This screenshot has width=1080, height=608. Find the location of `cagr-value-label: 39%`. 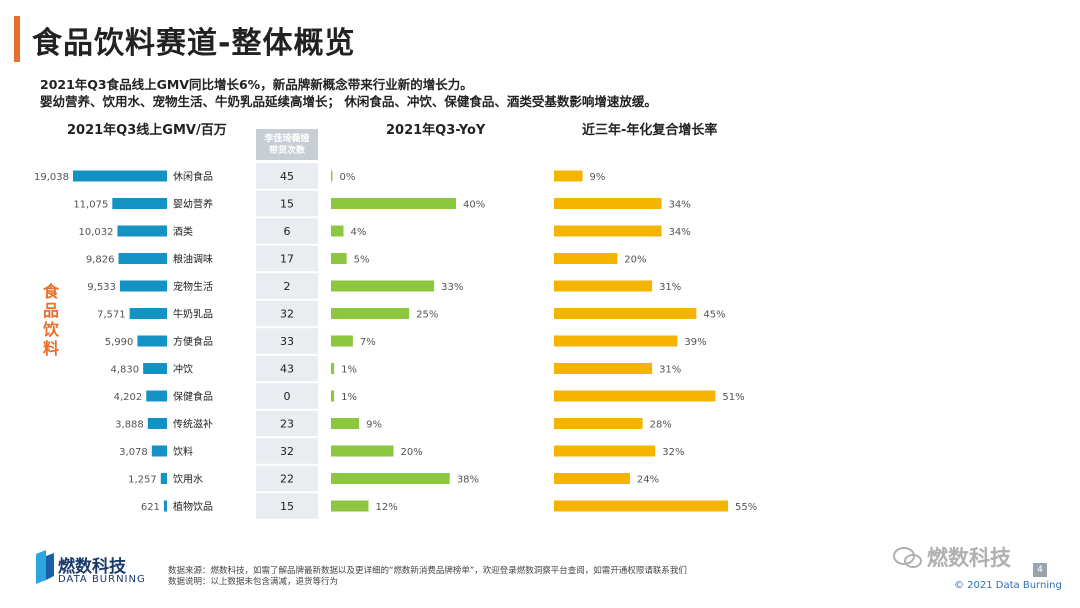

cagr-value-label: 39% is located at coordinates (695, 342).